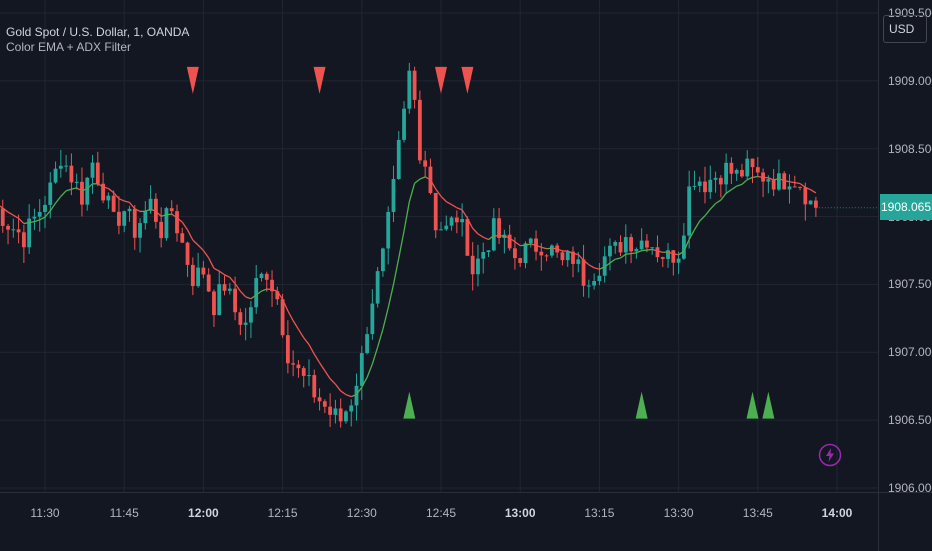 This screenshot has width=932, height=551. Describe the element at coordinates (520, 513) in the screenshot. I see `time-tick-label: 13:00` at that location.